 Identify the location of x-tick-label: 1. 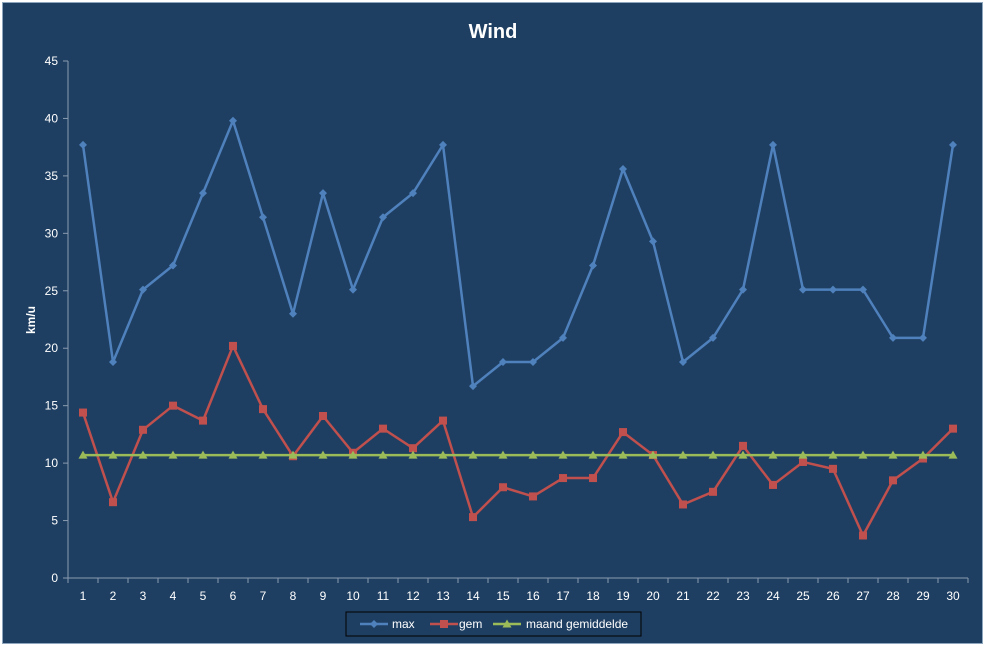
(83, 596).